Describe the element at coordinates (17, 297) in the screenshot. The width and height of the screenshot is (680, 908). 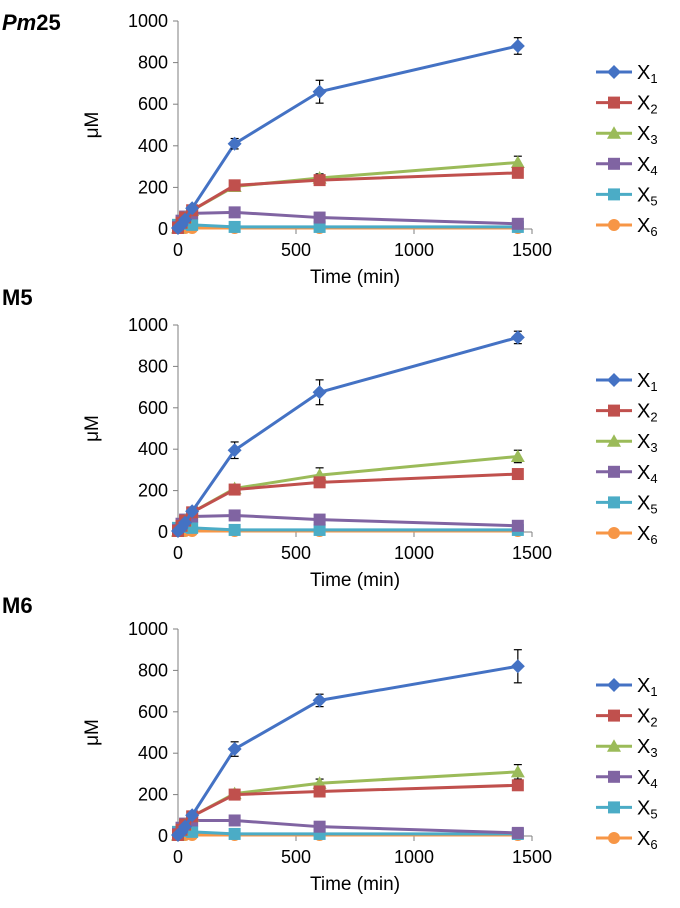
I see `panel-label: M5` at that location.